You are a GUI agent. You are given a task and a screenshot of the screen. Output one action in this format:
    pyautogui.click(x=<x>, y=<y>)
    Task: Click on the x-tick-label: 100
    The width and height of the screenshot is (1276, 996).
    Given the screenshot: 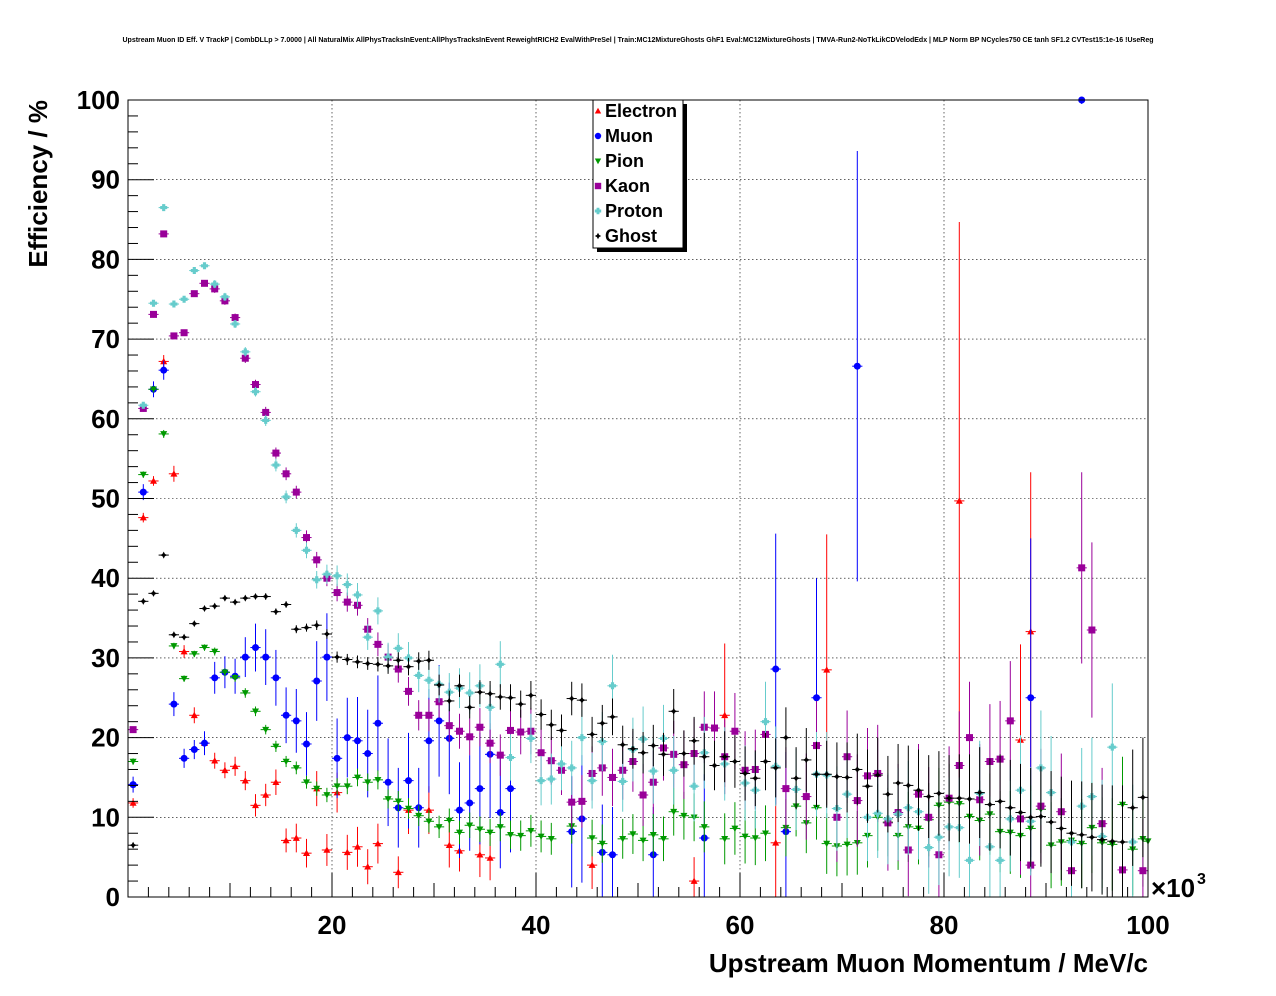 What is the action you would take?
    pyautogui.click(x=1147, y=925)
    